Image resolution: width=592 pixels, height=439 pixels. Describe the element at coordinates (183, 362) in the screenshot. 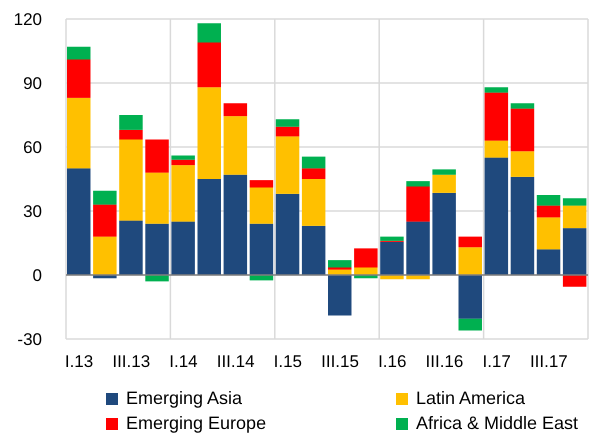

I see `x-tick-label: I.14` at that location.